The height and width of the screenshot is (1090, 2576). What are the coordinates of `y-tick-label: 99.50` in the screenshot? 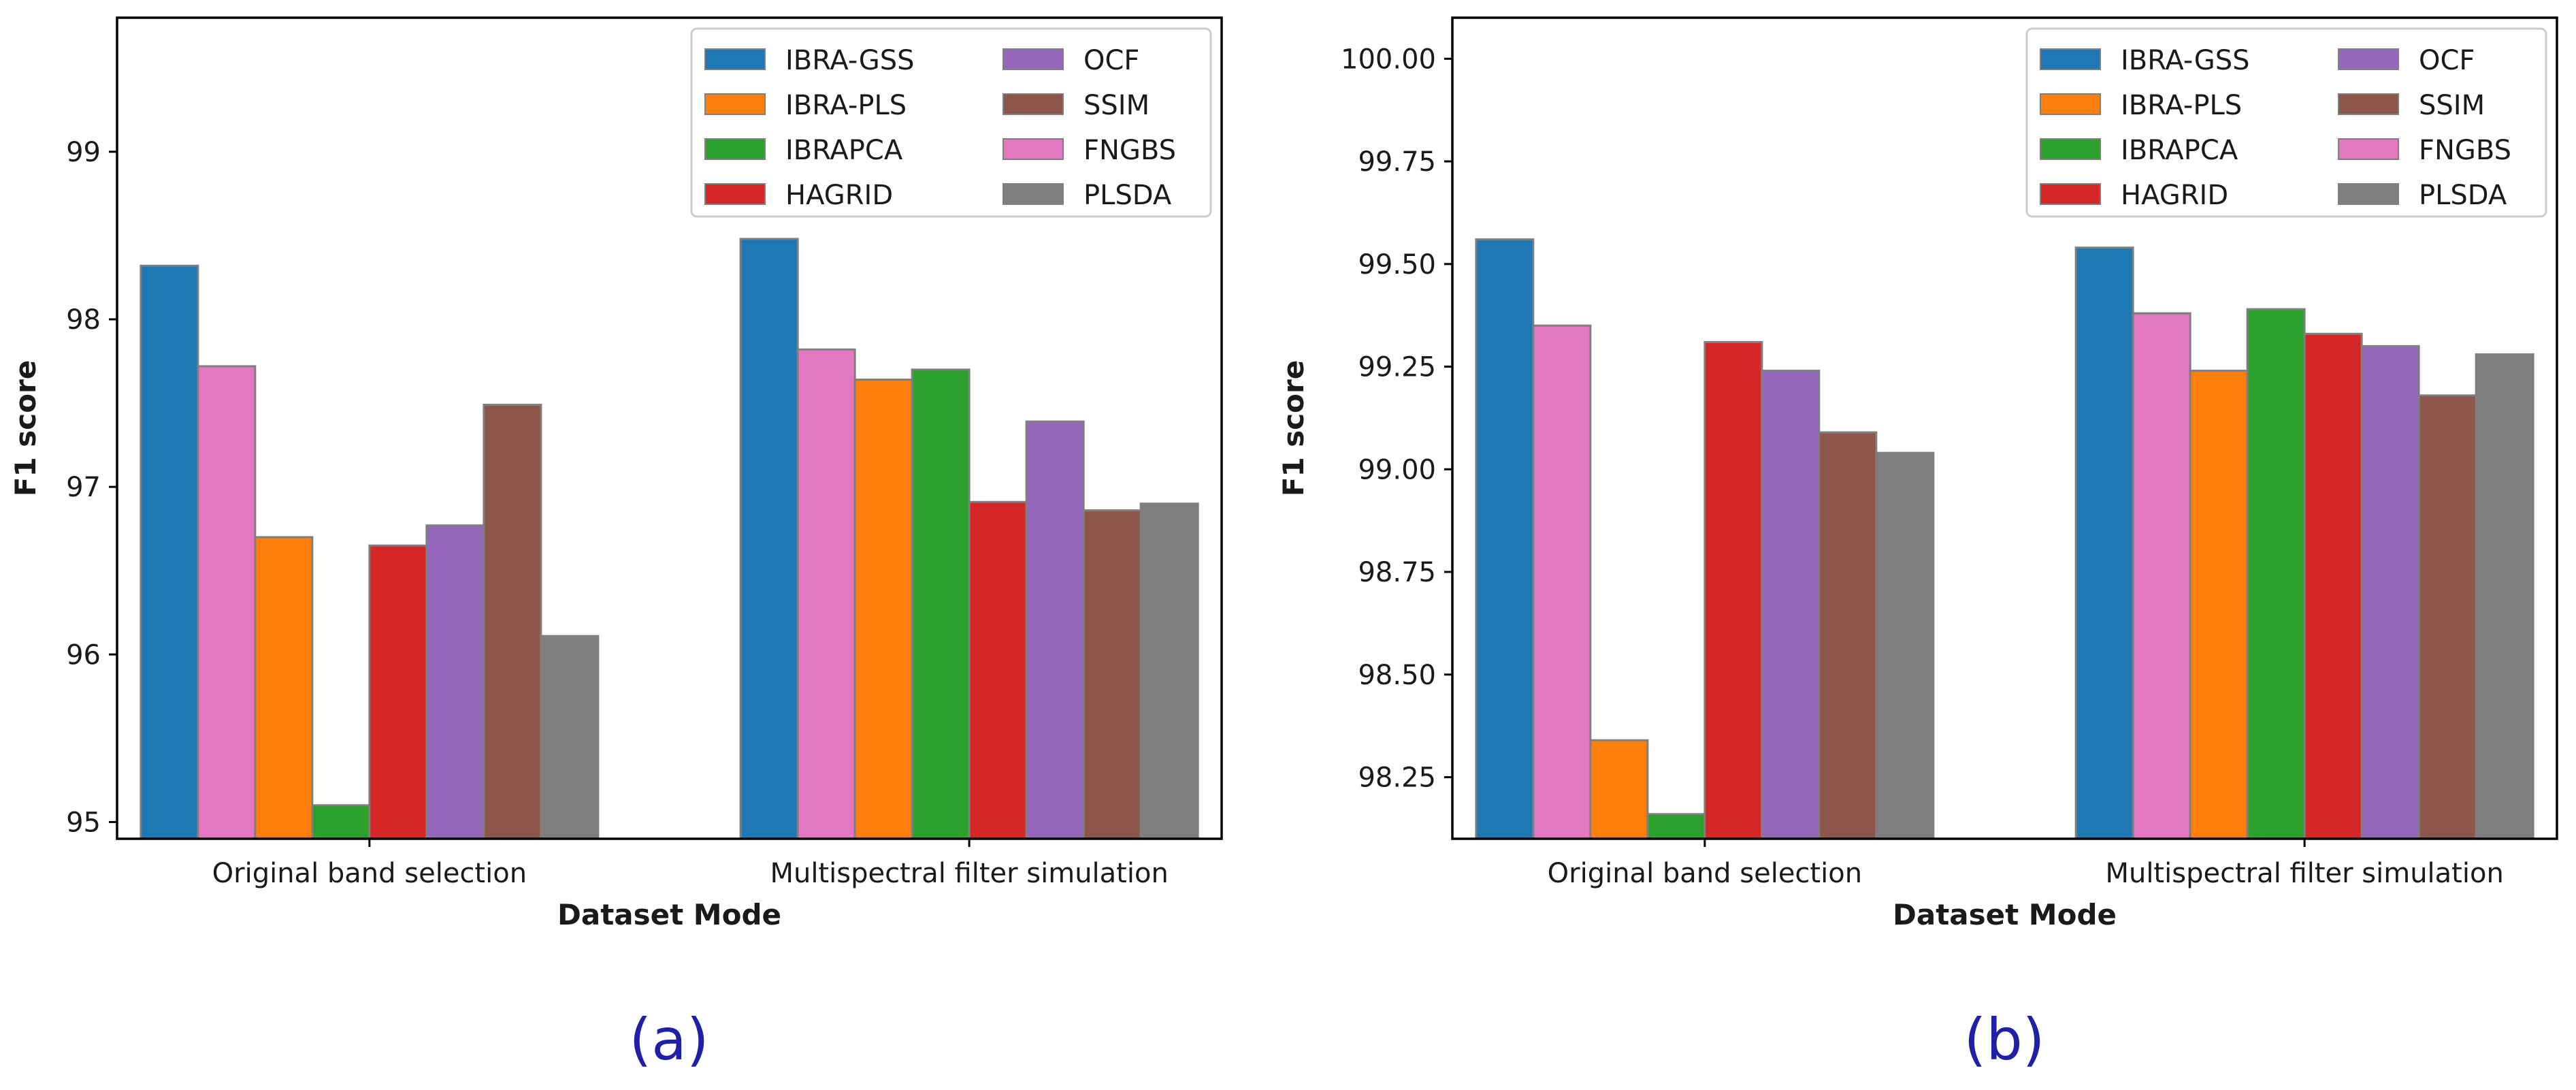 It's located at (1397, 264).